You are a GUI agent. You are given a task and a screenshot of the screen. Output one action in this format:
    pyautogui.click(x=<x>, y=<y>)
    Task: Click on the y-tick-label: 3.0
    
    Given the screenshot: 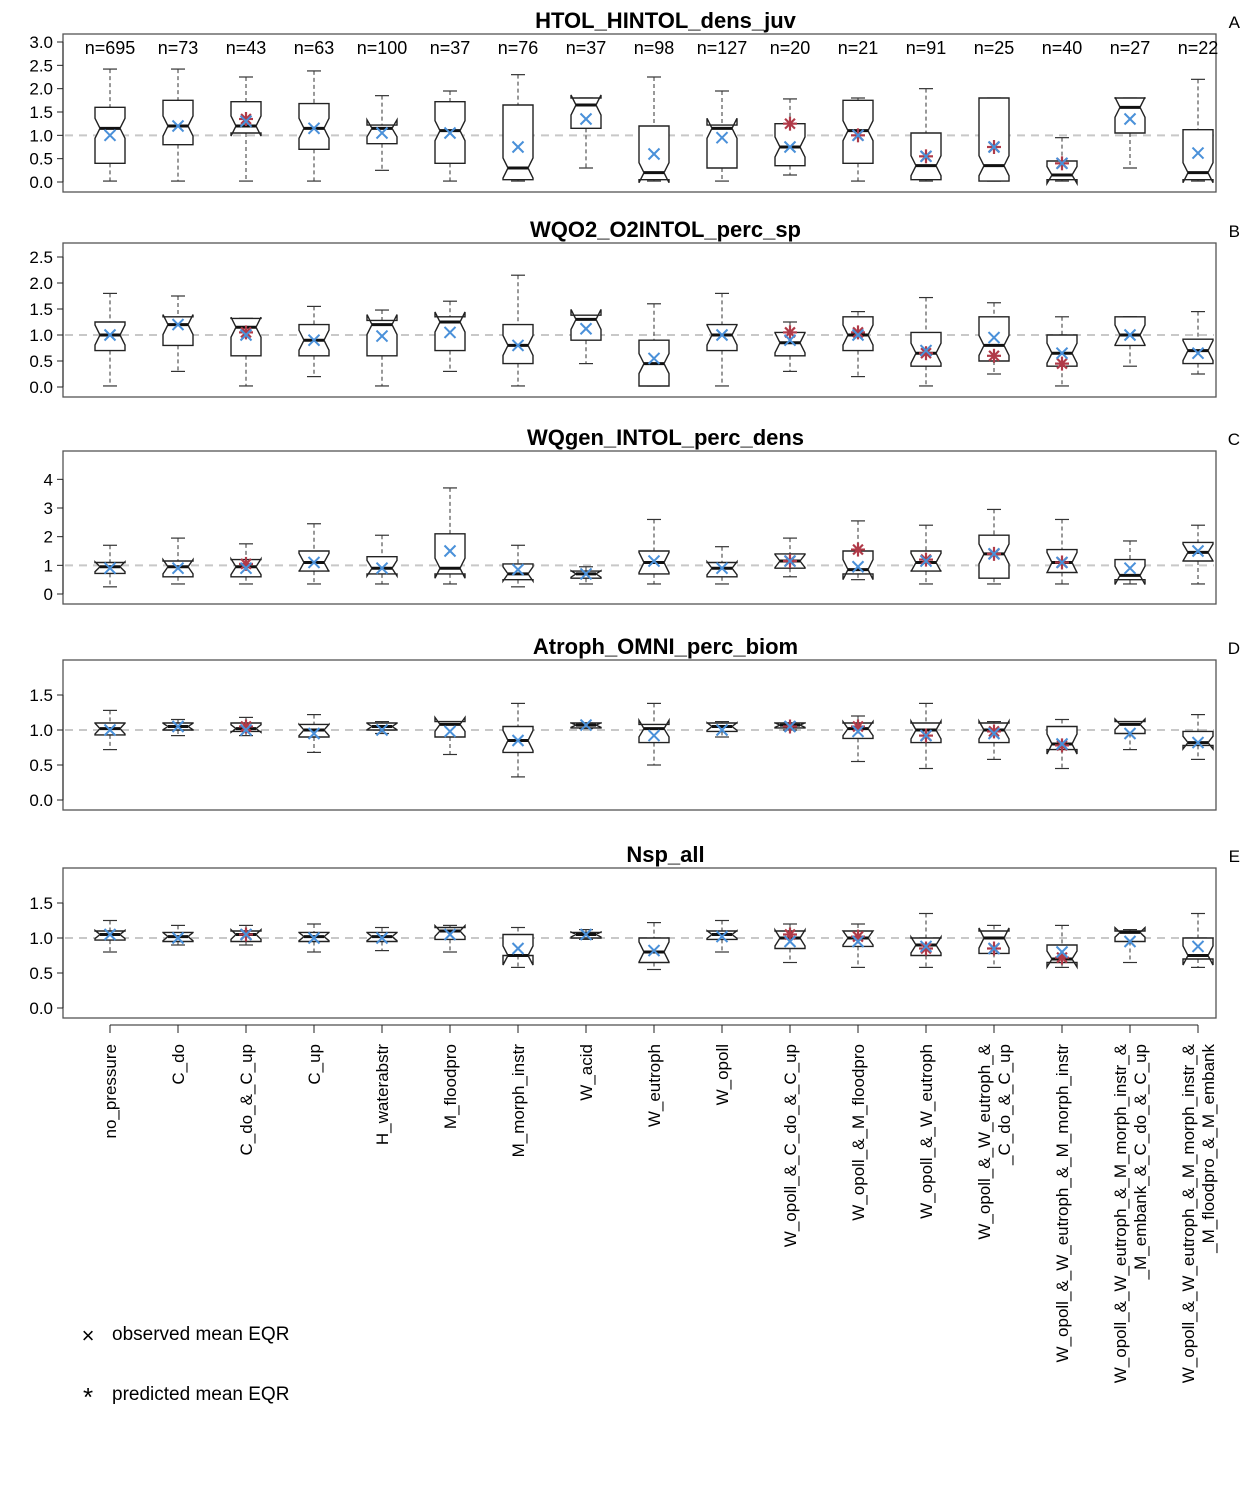 What is the action you would take?
    pyautogui.click(x=41, y=42)
    